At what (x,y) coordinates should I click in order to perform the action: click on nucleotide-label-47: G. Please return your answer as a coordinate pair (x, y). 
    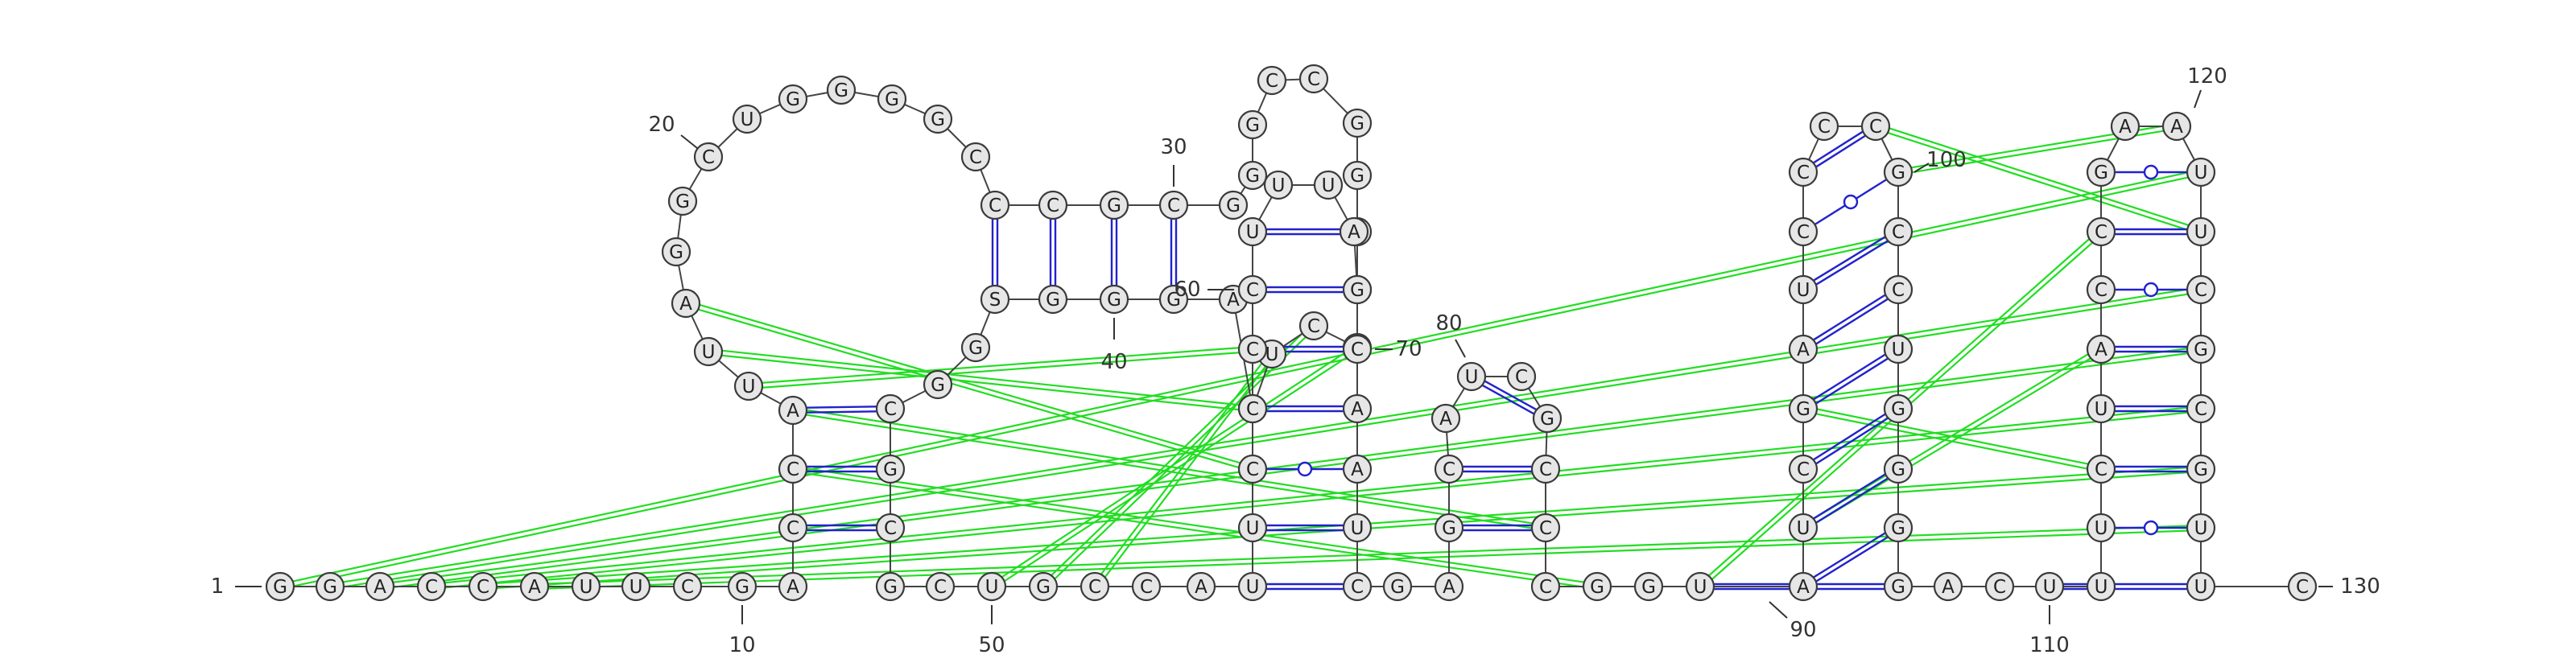
    Looking at the image, I should click on (1053, 300).